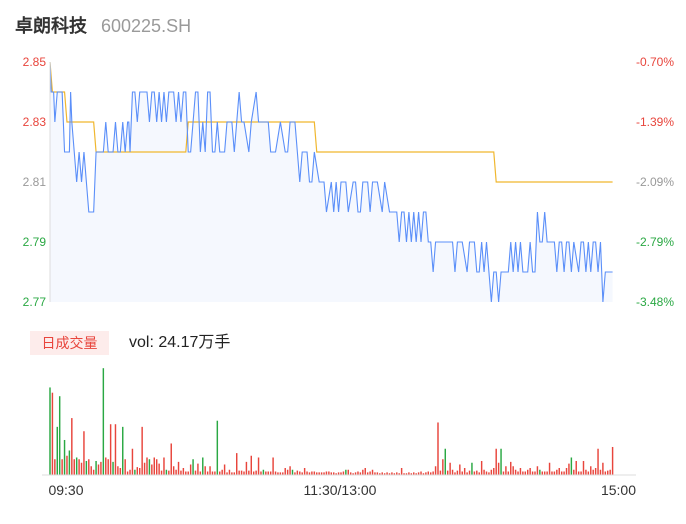 The height and width of the screenshot is (524, 686). Describe the element at coordinates (69, 343) in the screenshot. I see `daily-volume-tab: 日成交量` at that location.